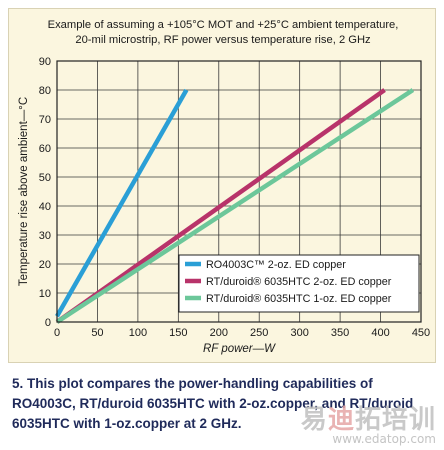  What do you see at coordinates (299, 333) in the screenshot?
I see `x-tick-label: 300` at bounding box center [299, 333].